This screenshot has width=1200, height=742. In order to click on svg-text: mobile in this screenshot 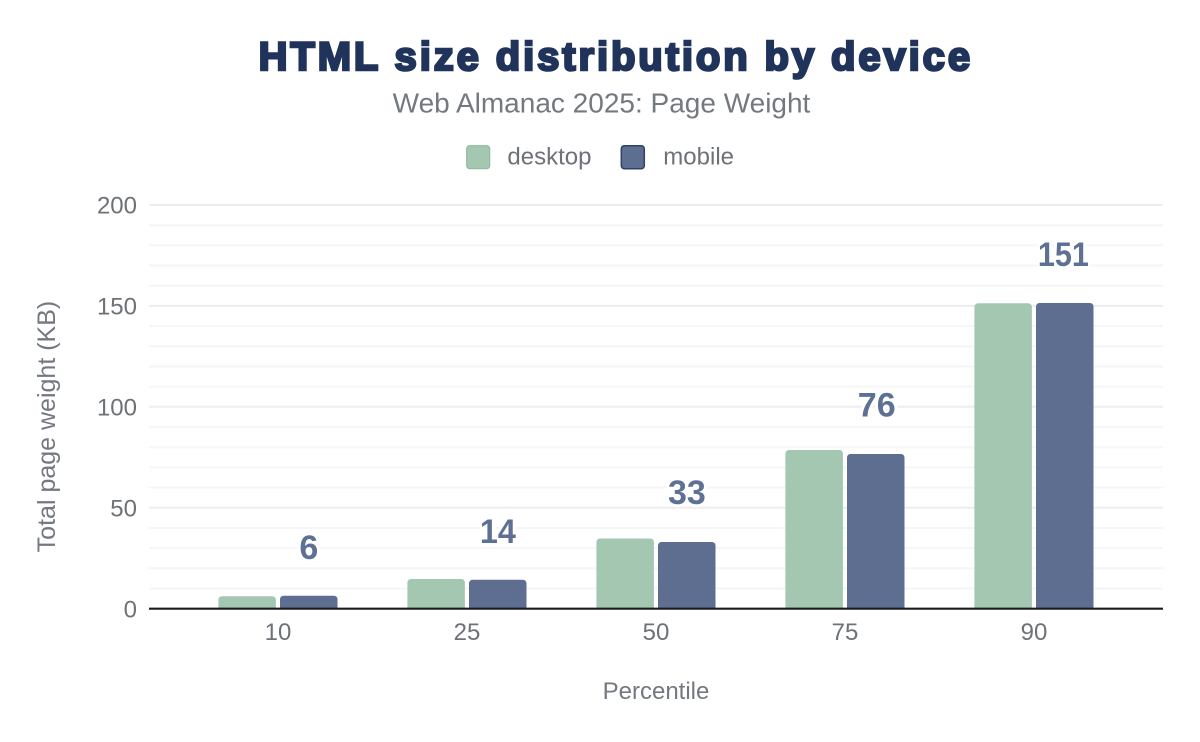, I will do `click(698, 156)`.